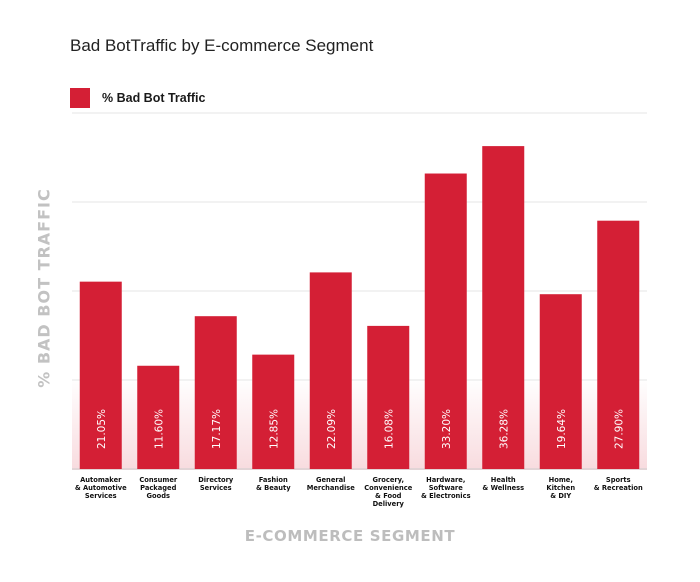 The height and width of the screenshot is (582, 700). What do you see at coordinates (447, 429) in the screenshot?
I see `bar-value-label: 33.20%` at bounding box center [447, 429].